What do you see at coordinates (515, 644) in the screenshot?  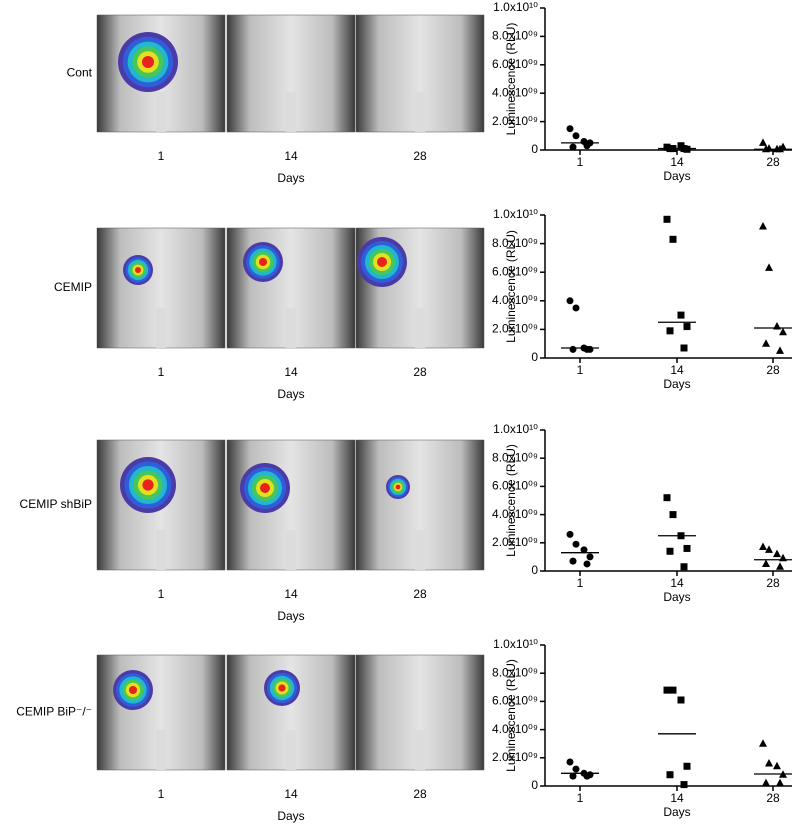 I see `y-tick-label: 1.0x10¹⁰` at bounding box center [515, 644].